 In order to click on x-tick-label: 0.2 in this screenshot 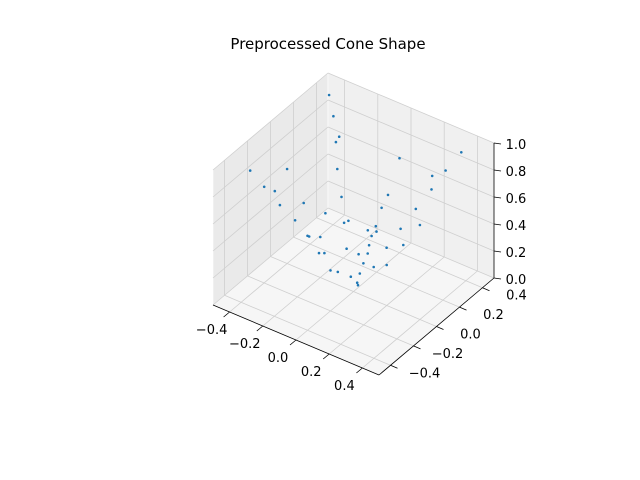, I will do `click(311, 372)`.